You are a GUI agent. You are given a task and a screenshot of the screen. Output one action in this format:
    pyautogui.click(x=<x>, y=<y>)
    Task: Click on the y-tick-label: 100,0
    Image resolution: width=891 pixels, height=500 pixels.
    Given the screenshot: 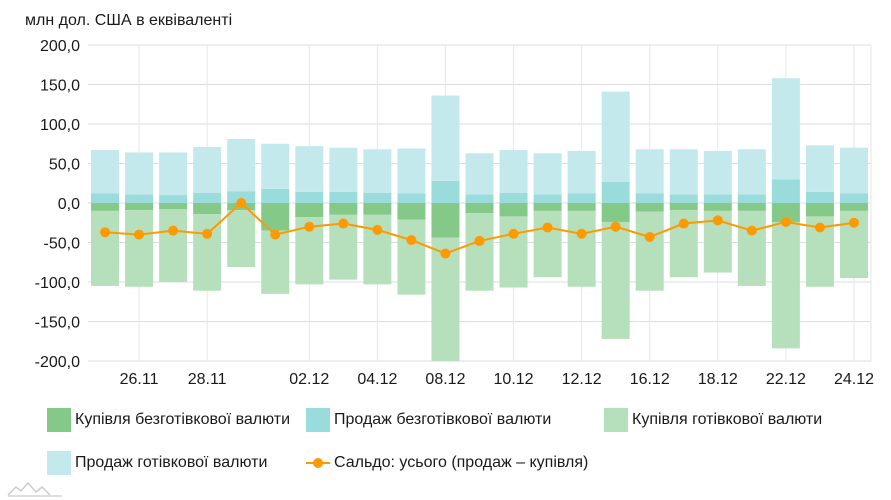 What is the action you would take?
    pyautogui.click(x=60, y=125)
    